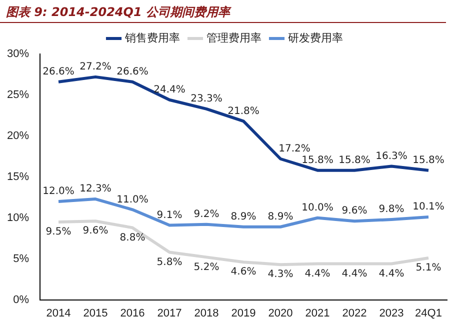  What do you see at coordinates (132, 313) in the screenshot?
I see `x-tick-label: 2016` at bounding box center [132, 313].